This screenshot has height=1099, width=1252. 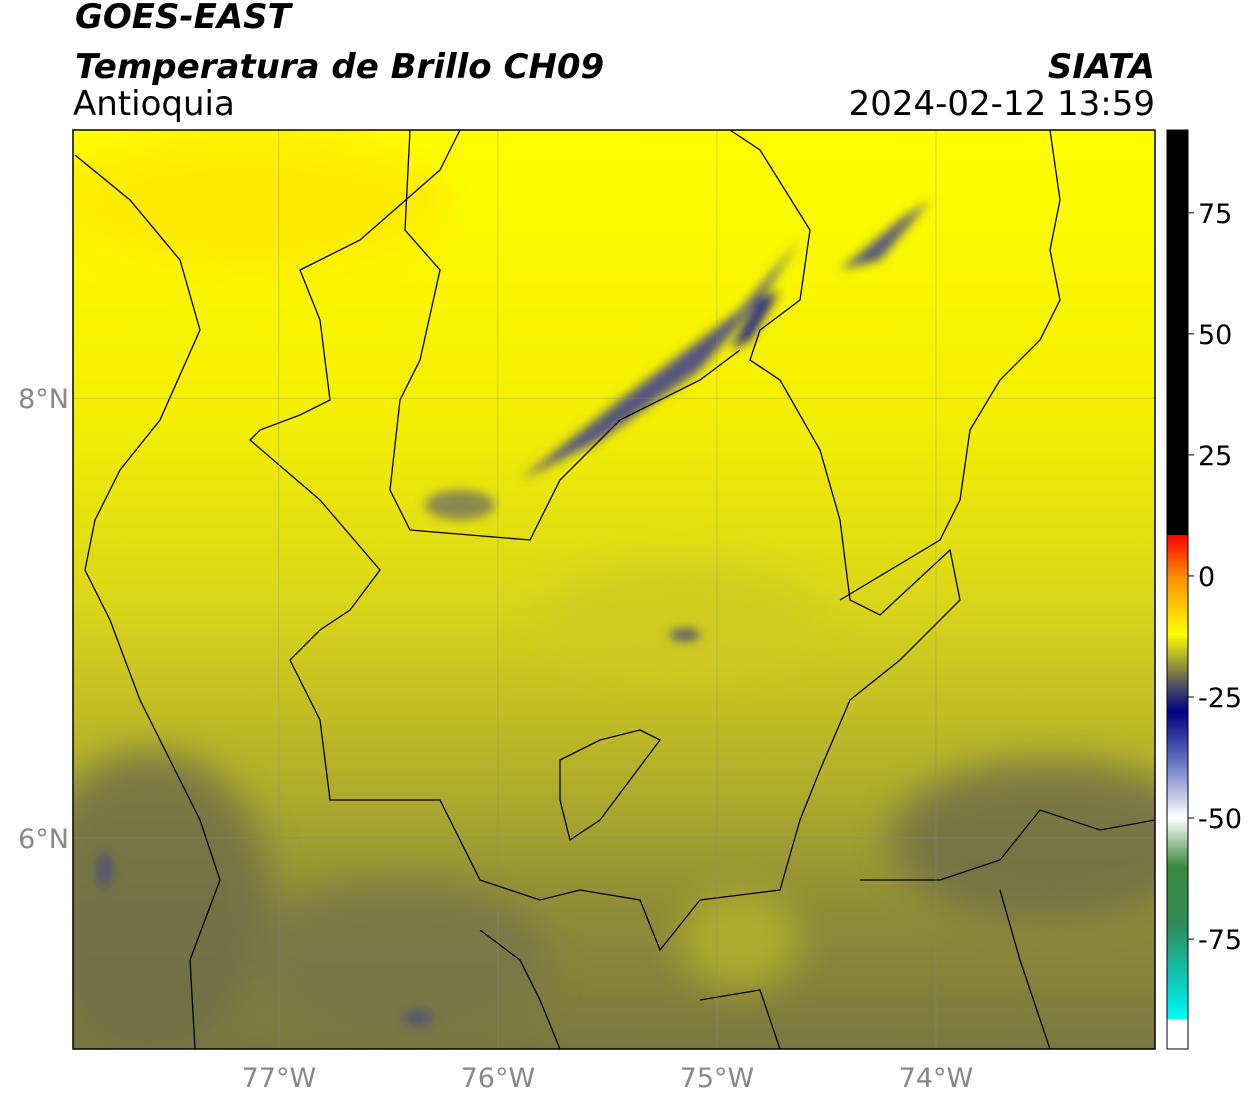 What do you see at coordinates (1101, 67) in the screenshot?
I see `source: SIATA` at bounding box center [1101, 67].